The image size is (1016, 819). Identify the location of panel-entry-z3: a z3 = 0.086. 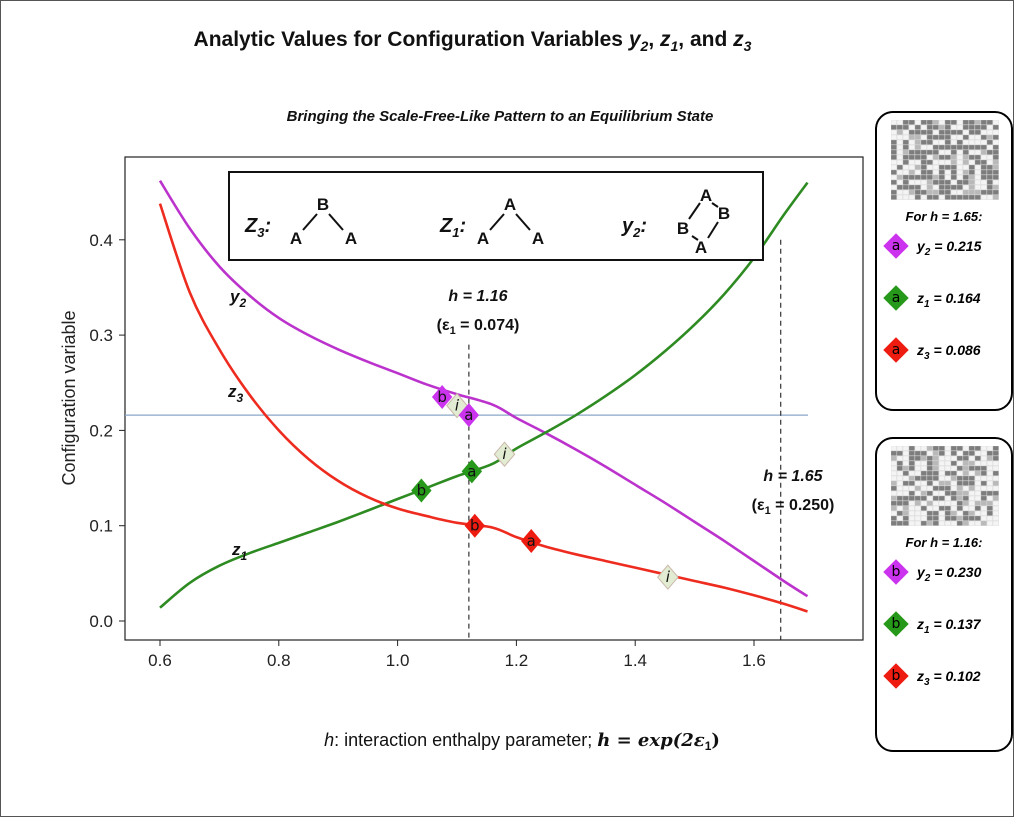
(947, 352).